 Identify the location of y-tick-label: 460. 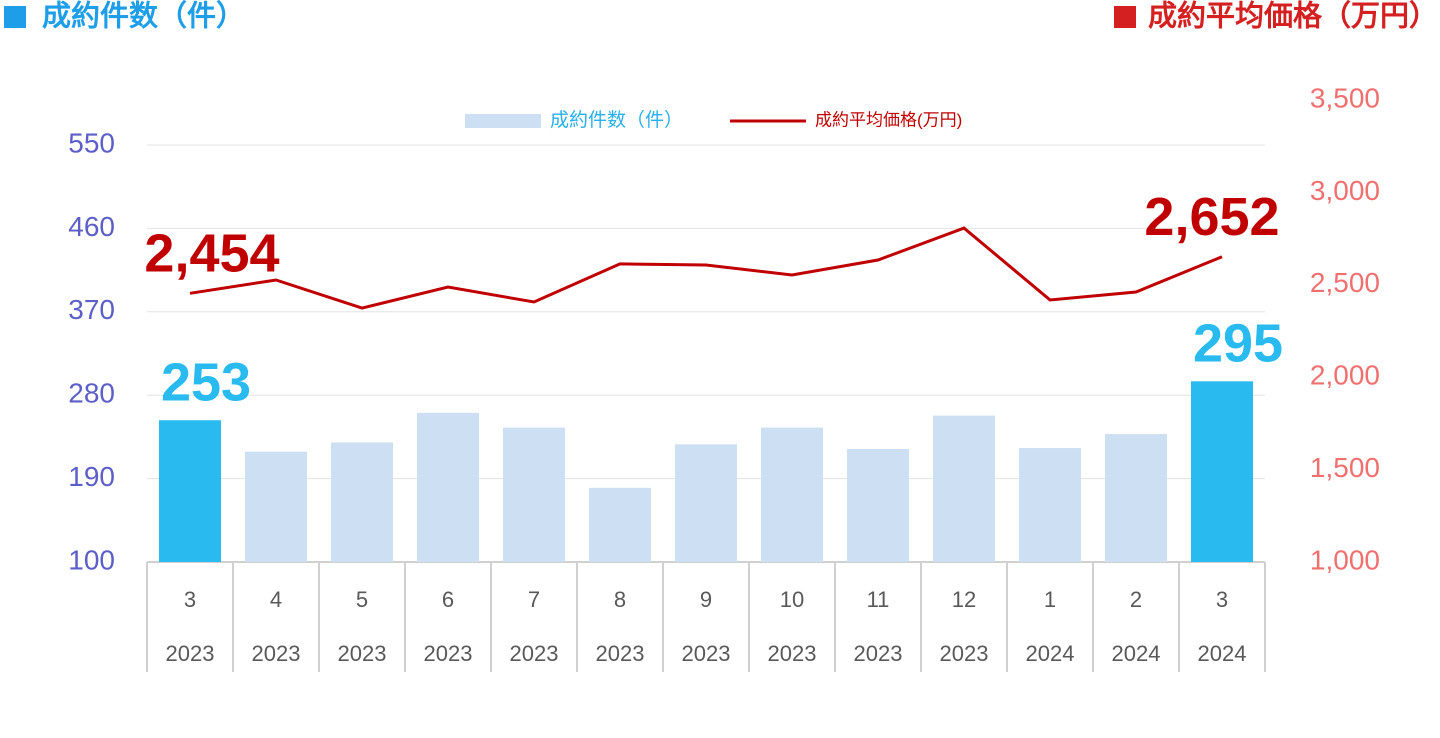
(91, 226).